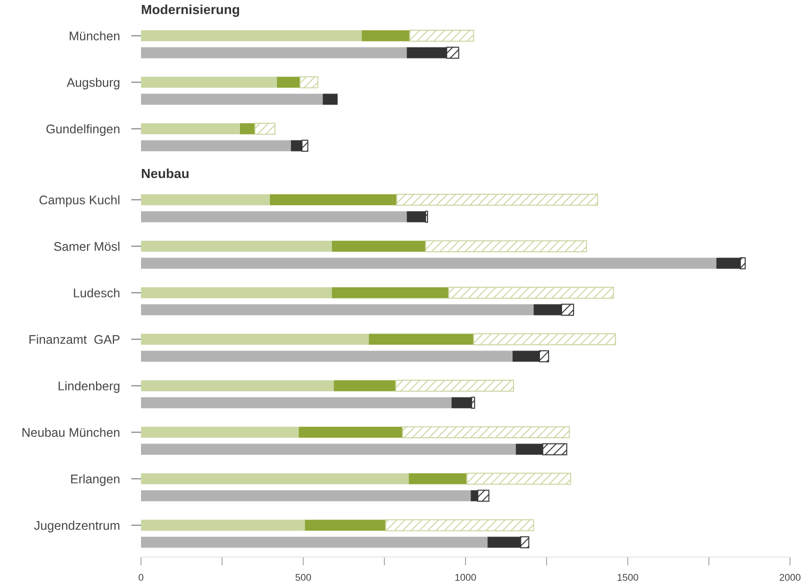 The width and height of the screenshot is (808, 588). I want to click on y-tick-label: Augsburg, so click(93, 84).